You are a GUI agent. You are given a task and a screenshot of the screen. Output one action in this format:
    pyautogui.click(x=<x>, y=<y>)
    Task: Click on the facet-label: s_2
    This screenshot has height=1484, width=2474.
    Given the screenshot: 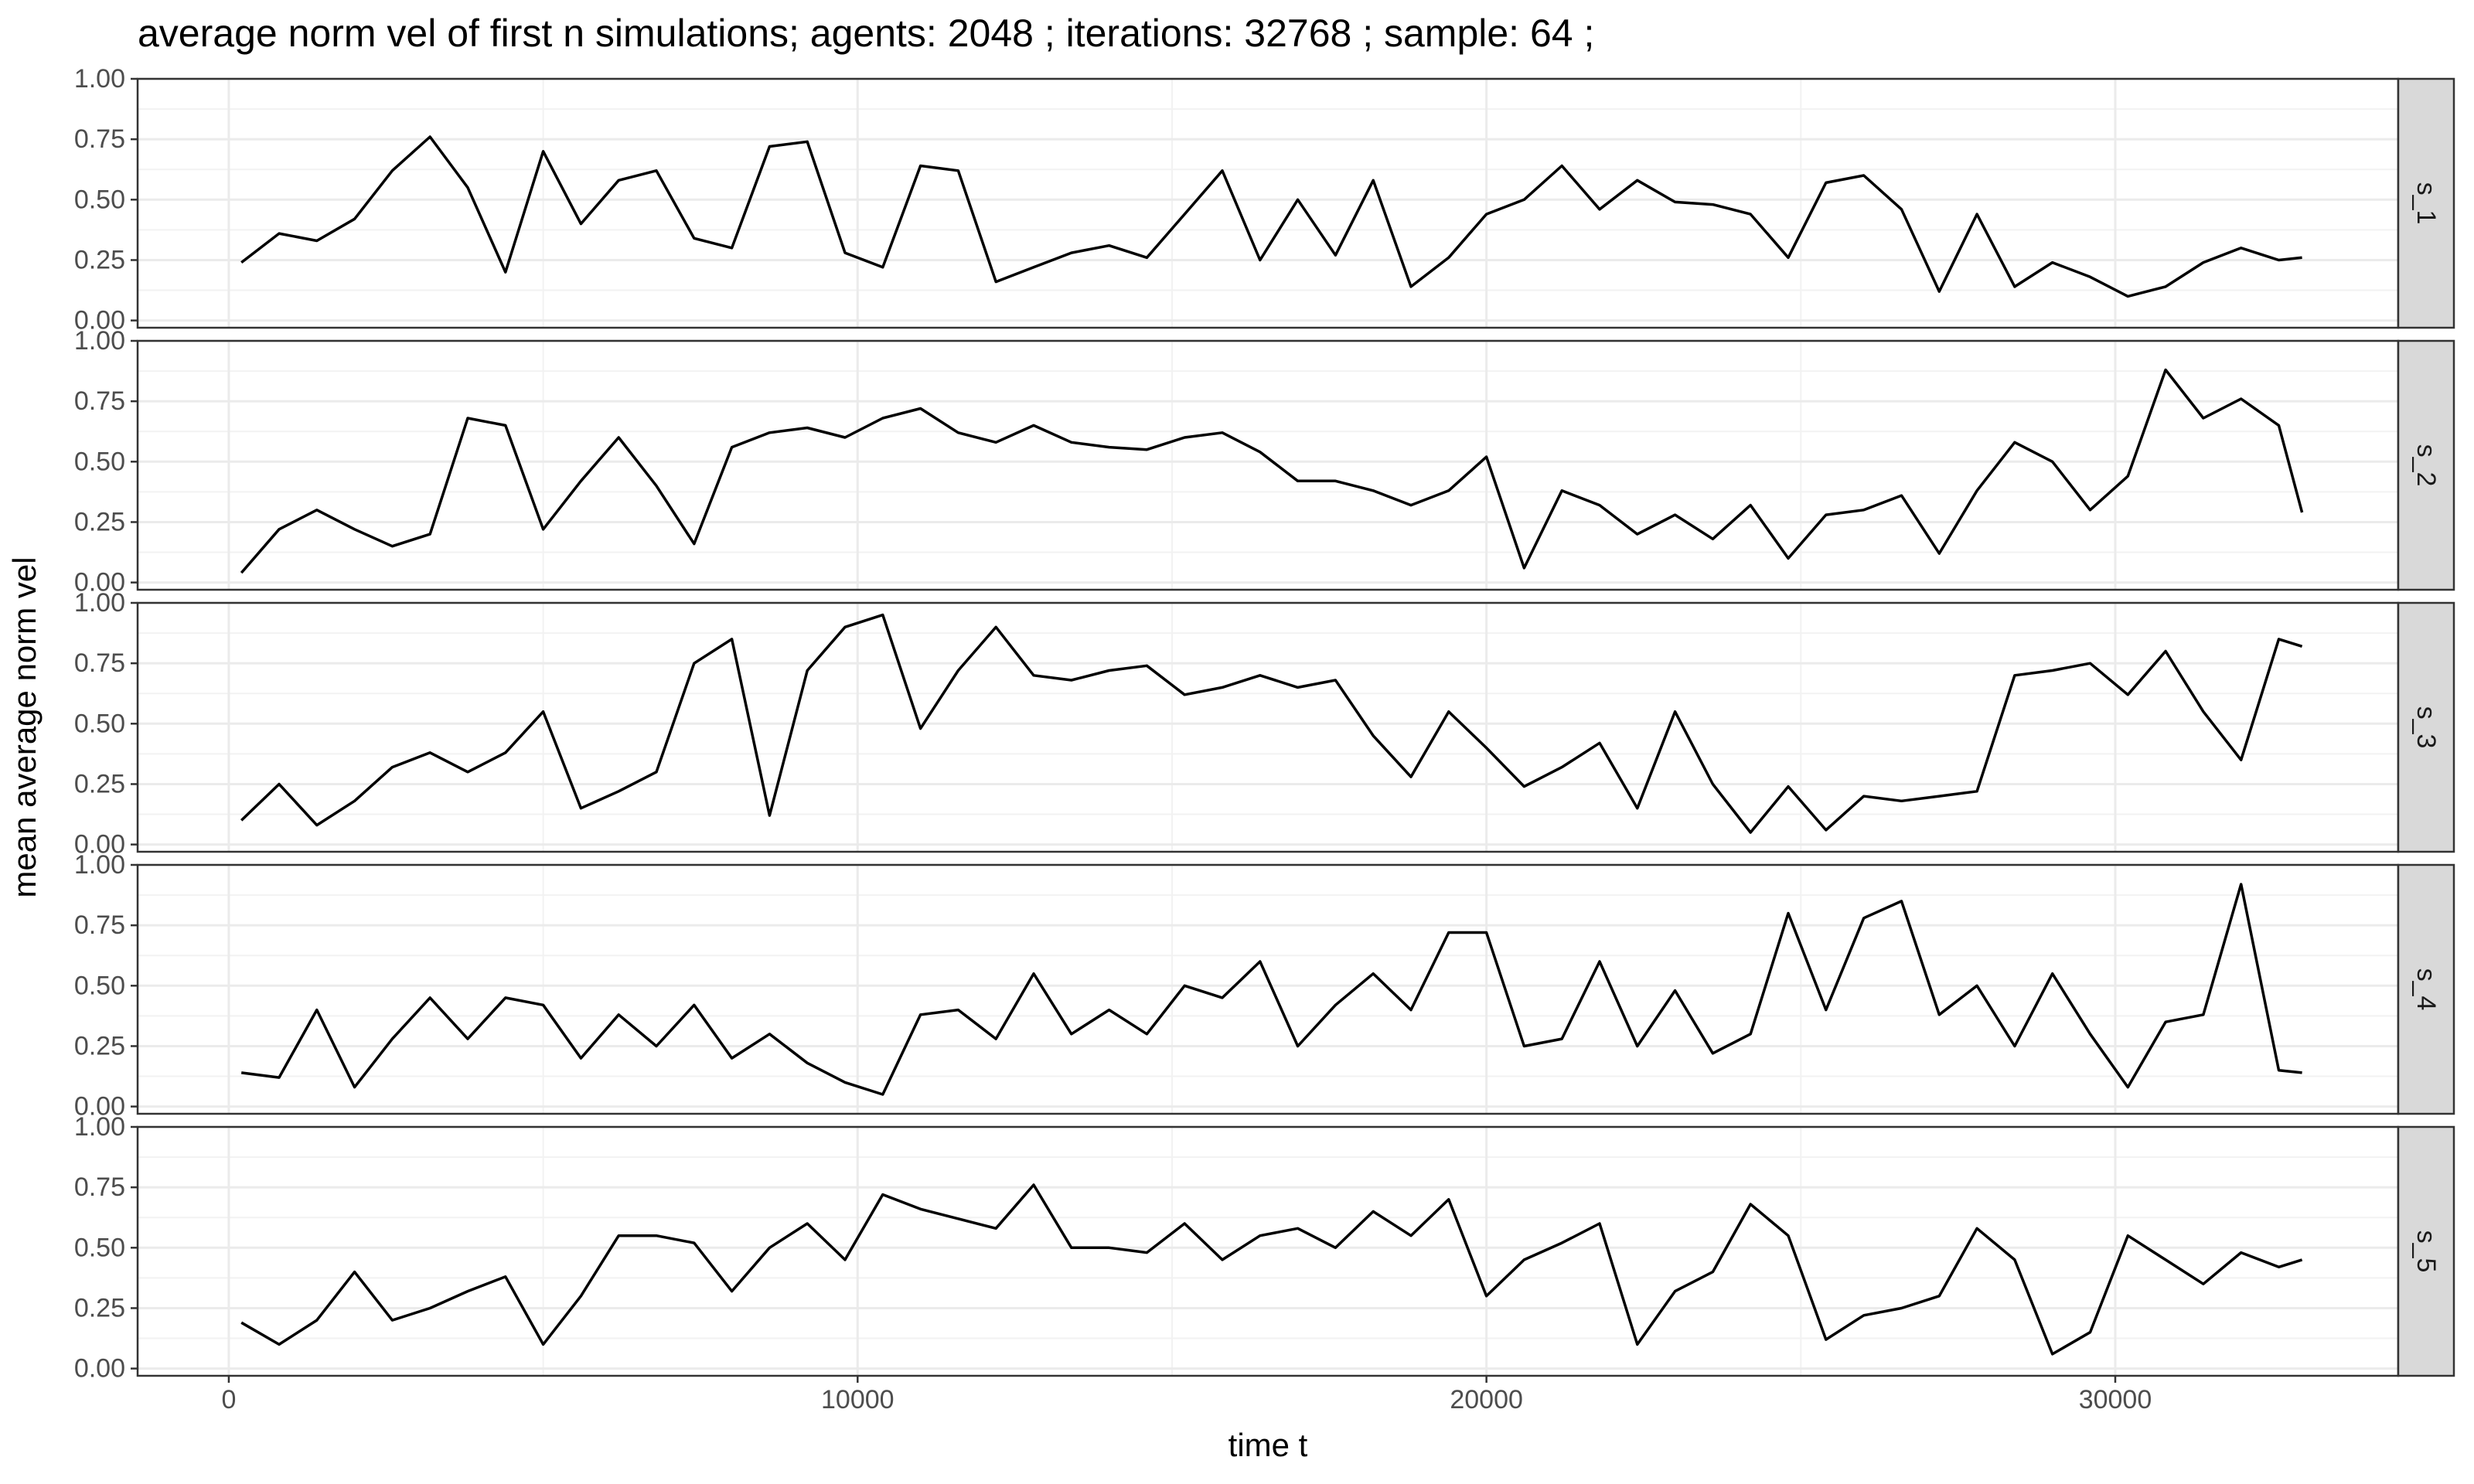 What is the action you would take?
    pyautogui.click(x=2426, y=465)
    